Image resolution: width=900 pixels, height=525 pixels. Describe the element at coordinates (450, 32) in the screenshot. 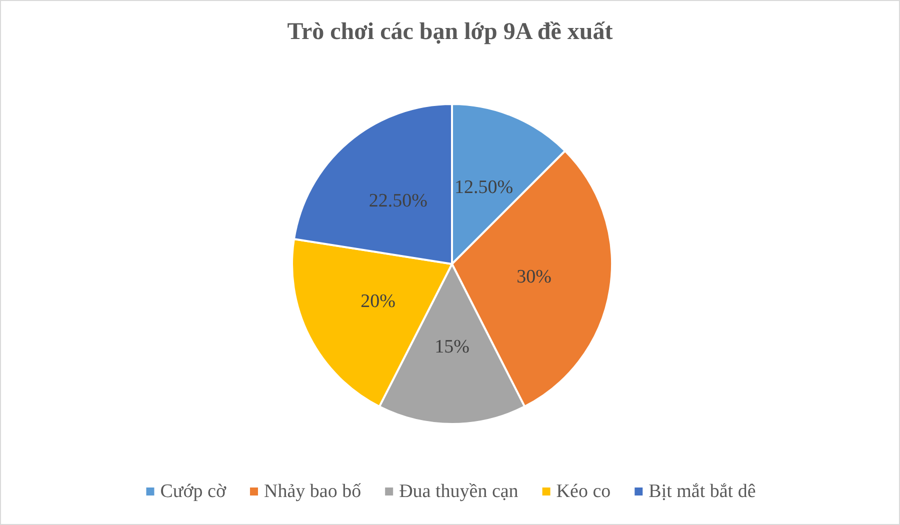

I see `chart-title: Trò chơi các bạn lớp 9A đề xuất` at that location.